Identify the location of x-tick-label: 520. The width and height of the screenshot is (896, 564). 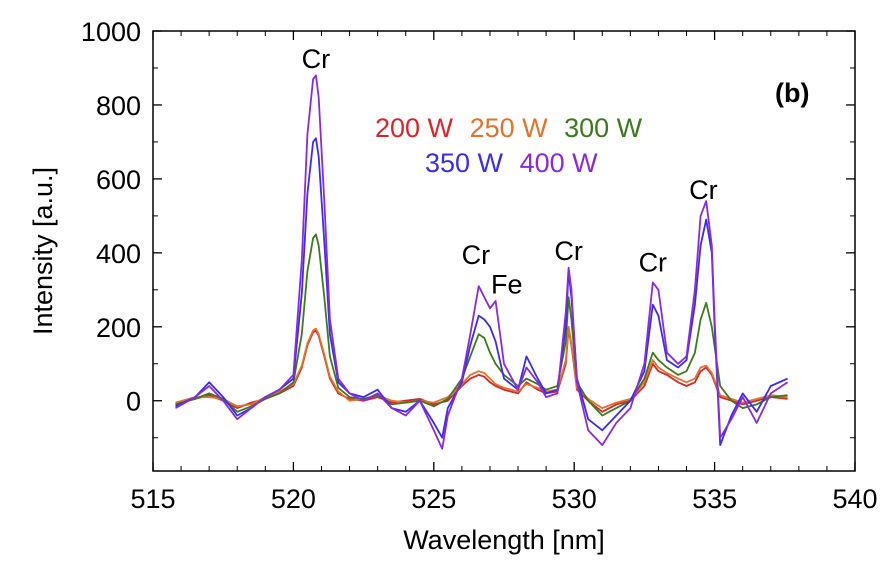
(293, 499).